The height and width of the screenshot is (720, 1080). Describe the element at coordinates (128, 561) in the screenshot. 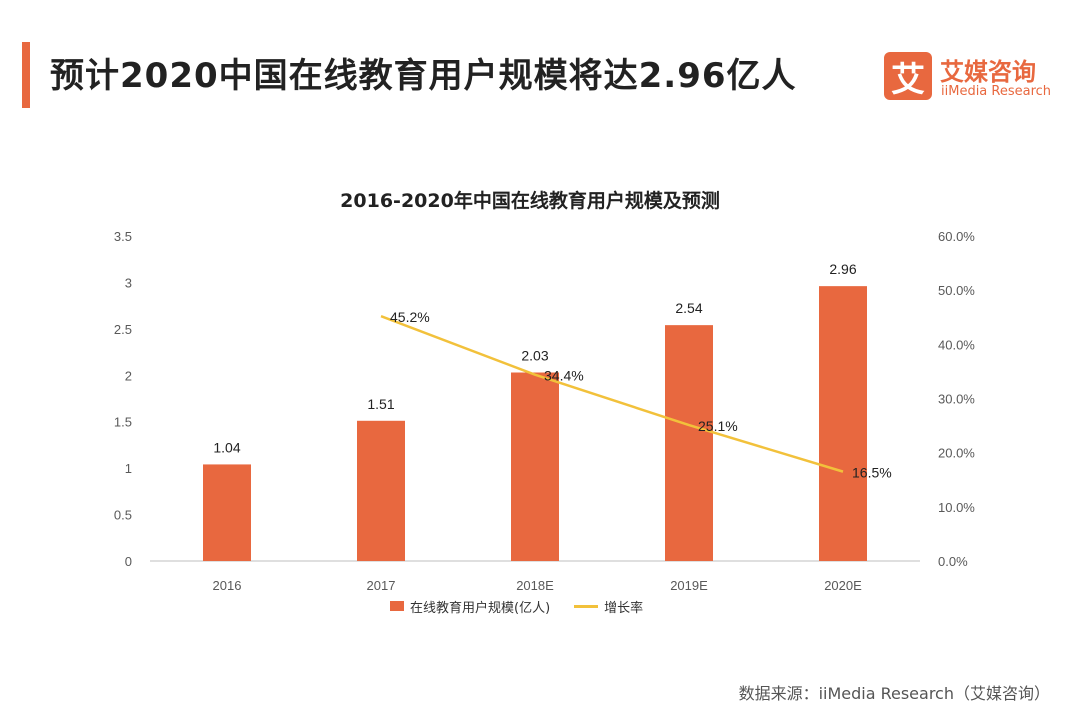

I see `y-left-tick-label: 0` at that location.